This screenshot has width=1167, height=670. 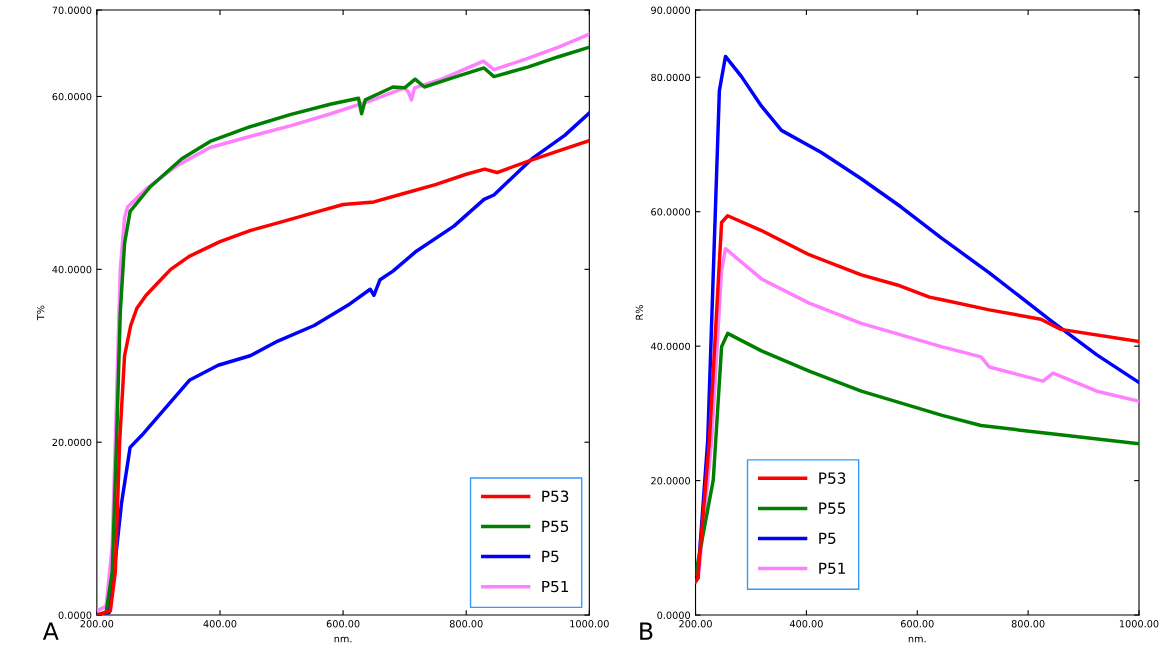 What do you see at coordinates (646, 631) in the screenshot?
I see `text: B` at bounding box center [646, 631].